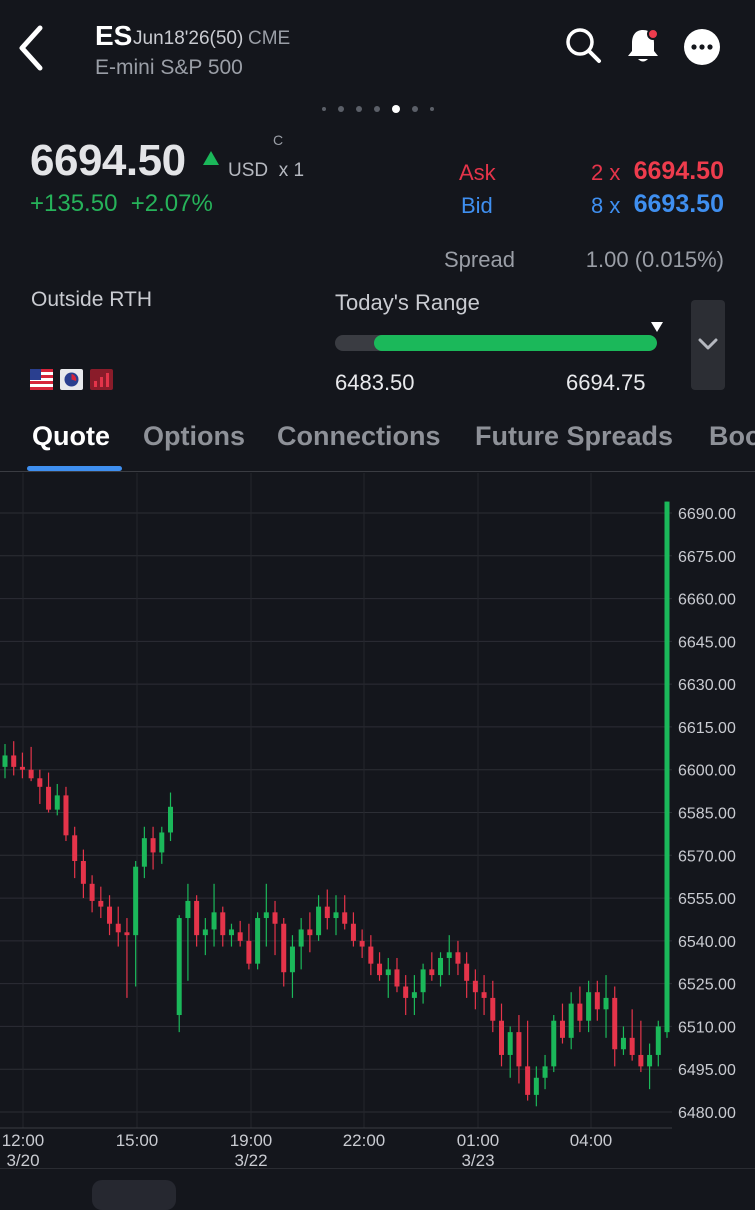 The image size is (755, 1210). Describe the element at coordinates (707, 1070) in the screenshot. I see `y-tick-label: 6495.00` at that location.